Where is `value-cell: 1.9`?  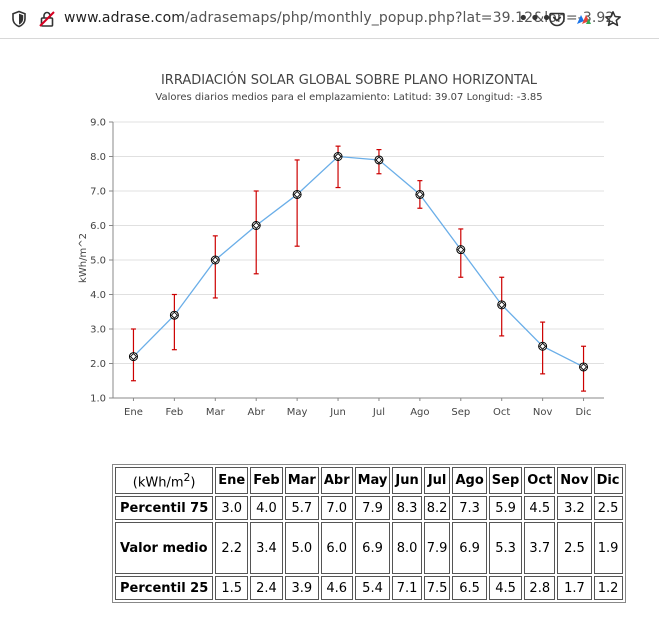
value-cell: 1.9 is located at coordinates (608, 548).